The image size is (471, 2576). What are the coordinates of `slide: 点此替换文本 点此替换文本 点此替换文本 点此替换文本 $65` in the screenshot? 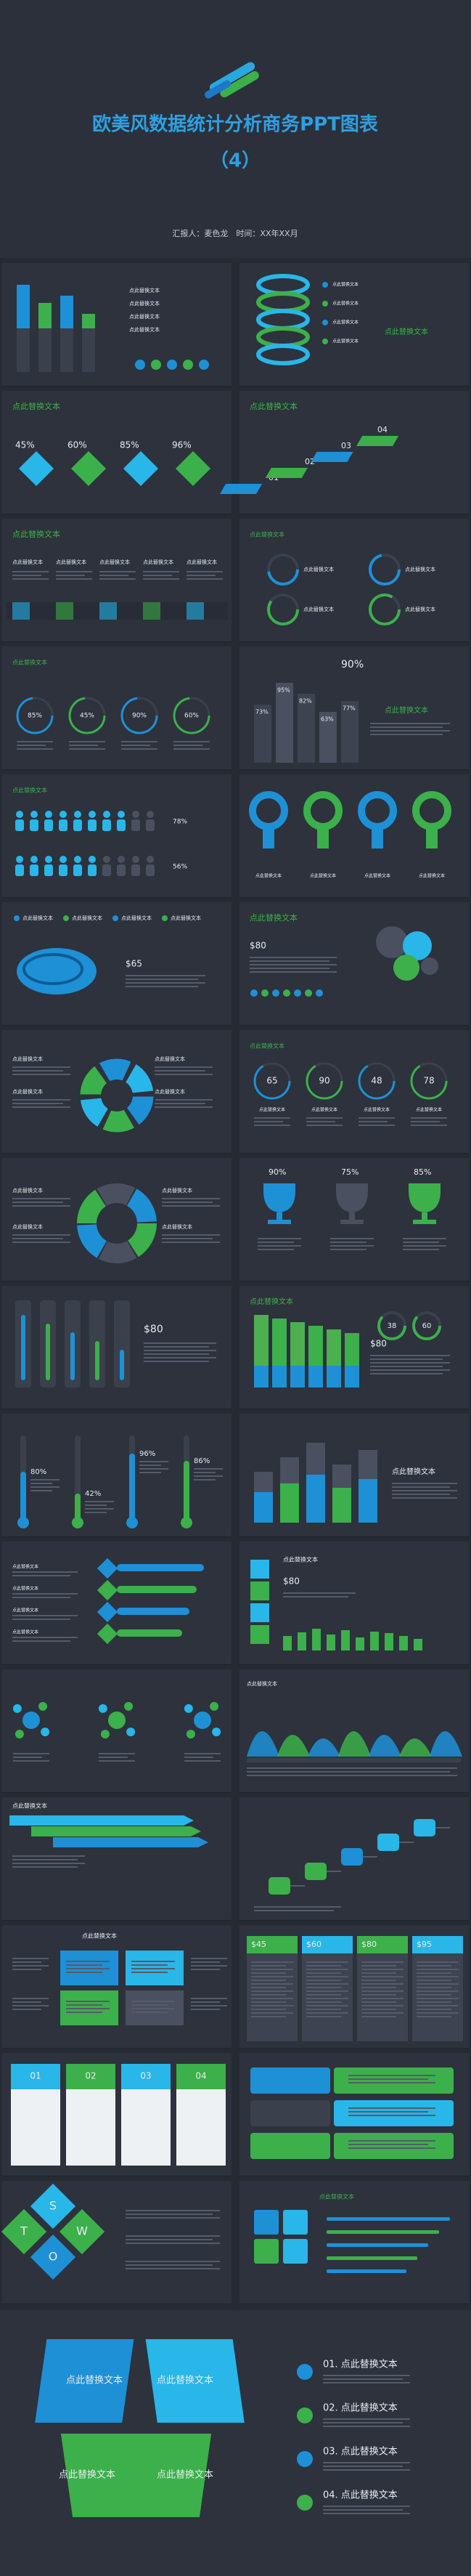 It's located at (117, 964).